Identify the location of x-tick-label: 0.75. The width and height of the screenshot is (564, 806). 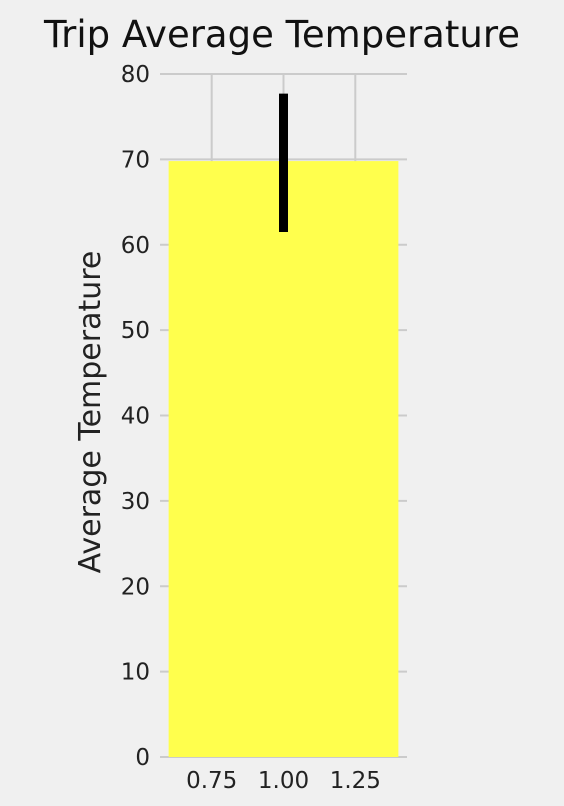
(211, 781).